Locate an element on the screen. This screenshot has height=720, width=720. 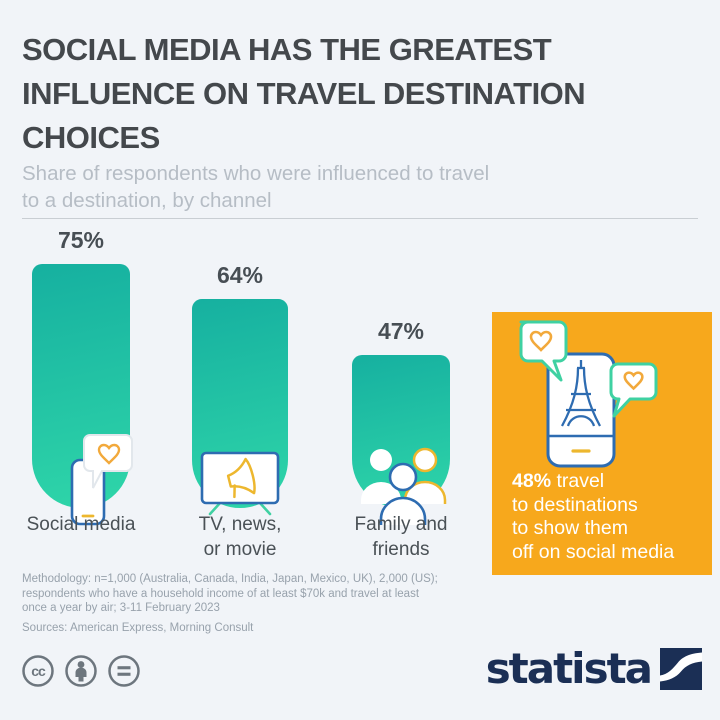
cc-icon: cc is located at coordinates (38, 671).